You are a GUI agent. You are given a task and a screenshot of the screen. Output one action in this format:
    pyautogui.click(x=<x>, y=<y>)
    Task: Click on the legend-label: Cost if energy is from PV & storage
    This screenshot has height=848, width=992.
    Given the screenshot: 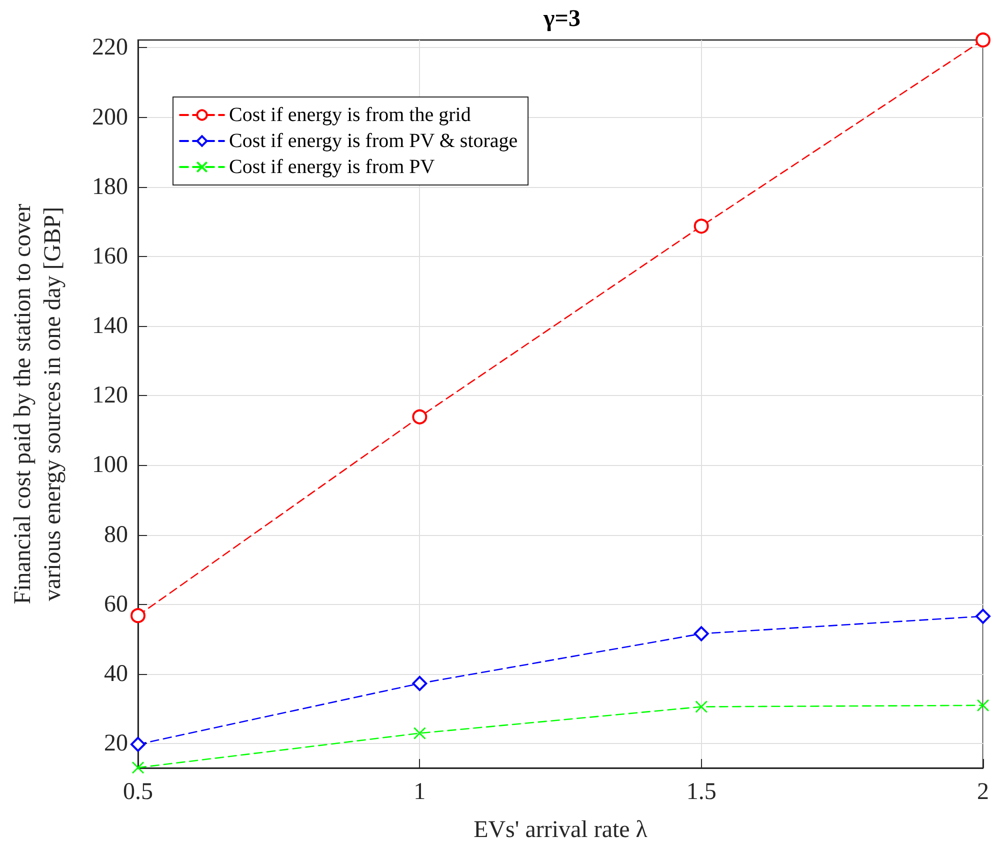 What is the action you would take?
    pyautogui.click(x=373, y=141)
    